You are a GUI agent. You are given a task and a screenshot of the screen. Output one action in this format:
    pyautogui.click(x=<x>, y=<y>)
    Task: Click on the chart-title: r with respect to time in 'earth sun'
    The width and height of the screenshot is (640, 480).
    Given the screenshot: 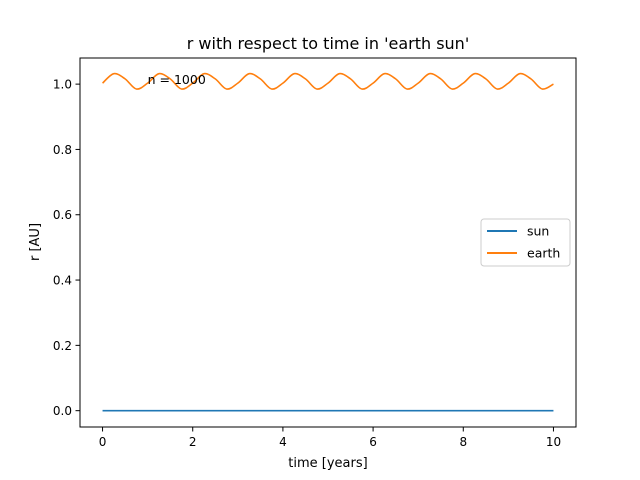 What is the action you would take?
    pyautogui.click(x=328, y=43)
    